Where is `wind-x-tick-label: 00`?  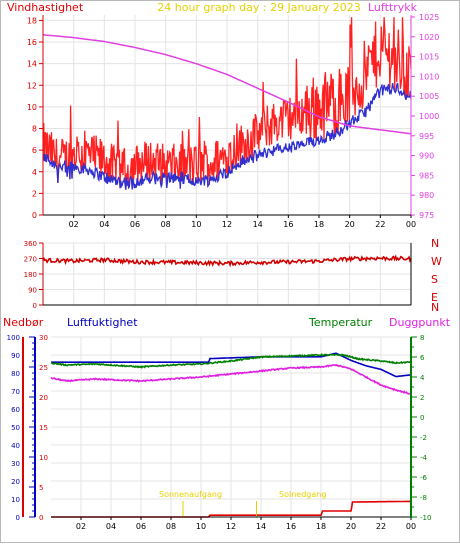
wind-x-tick-label: 00 is located at coordinates (411, 224).